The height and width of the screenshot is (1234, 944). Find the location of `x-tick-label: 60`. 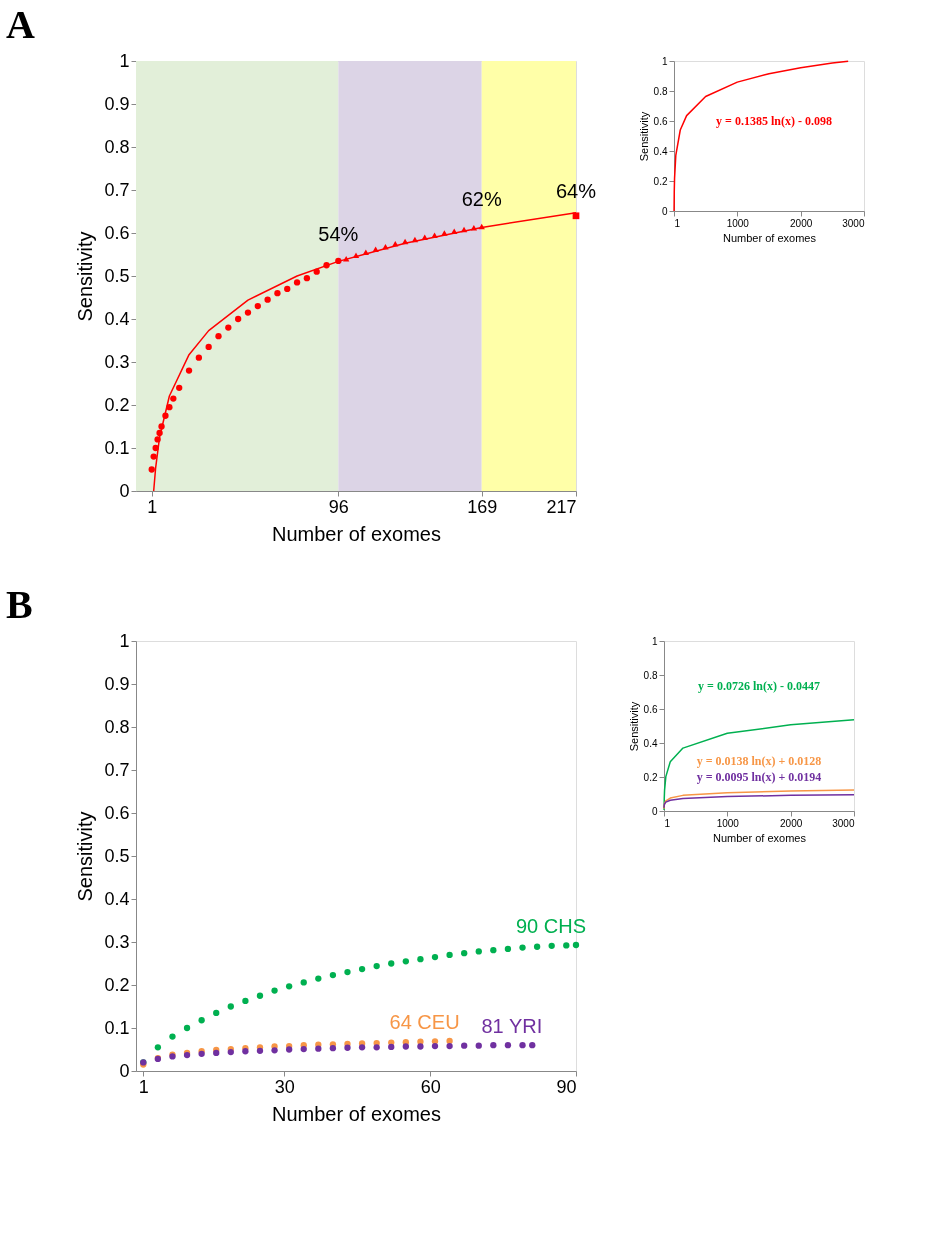

x-tick-label: 60 is located at coordinates (430, 1086).